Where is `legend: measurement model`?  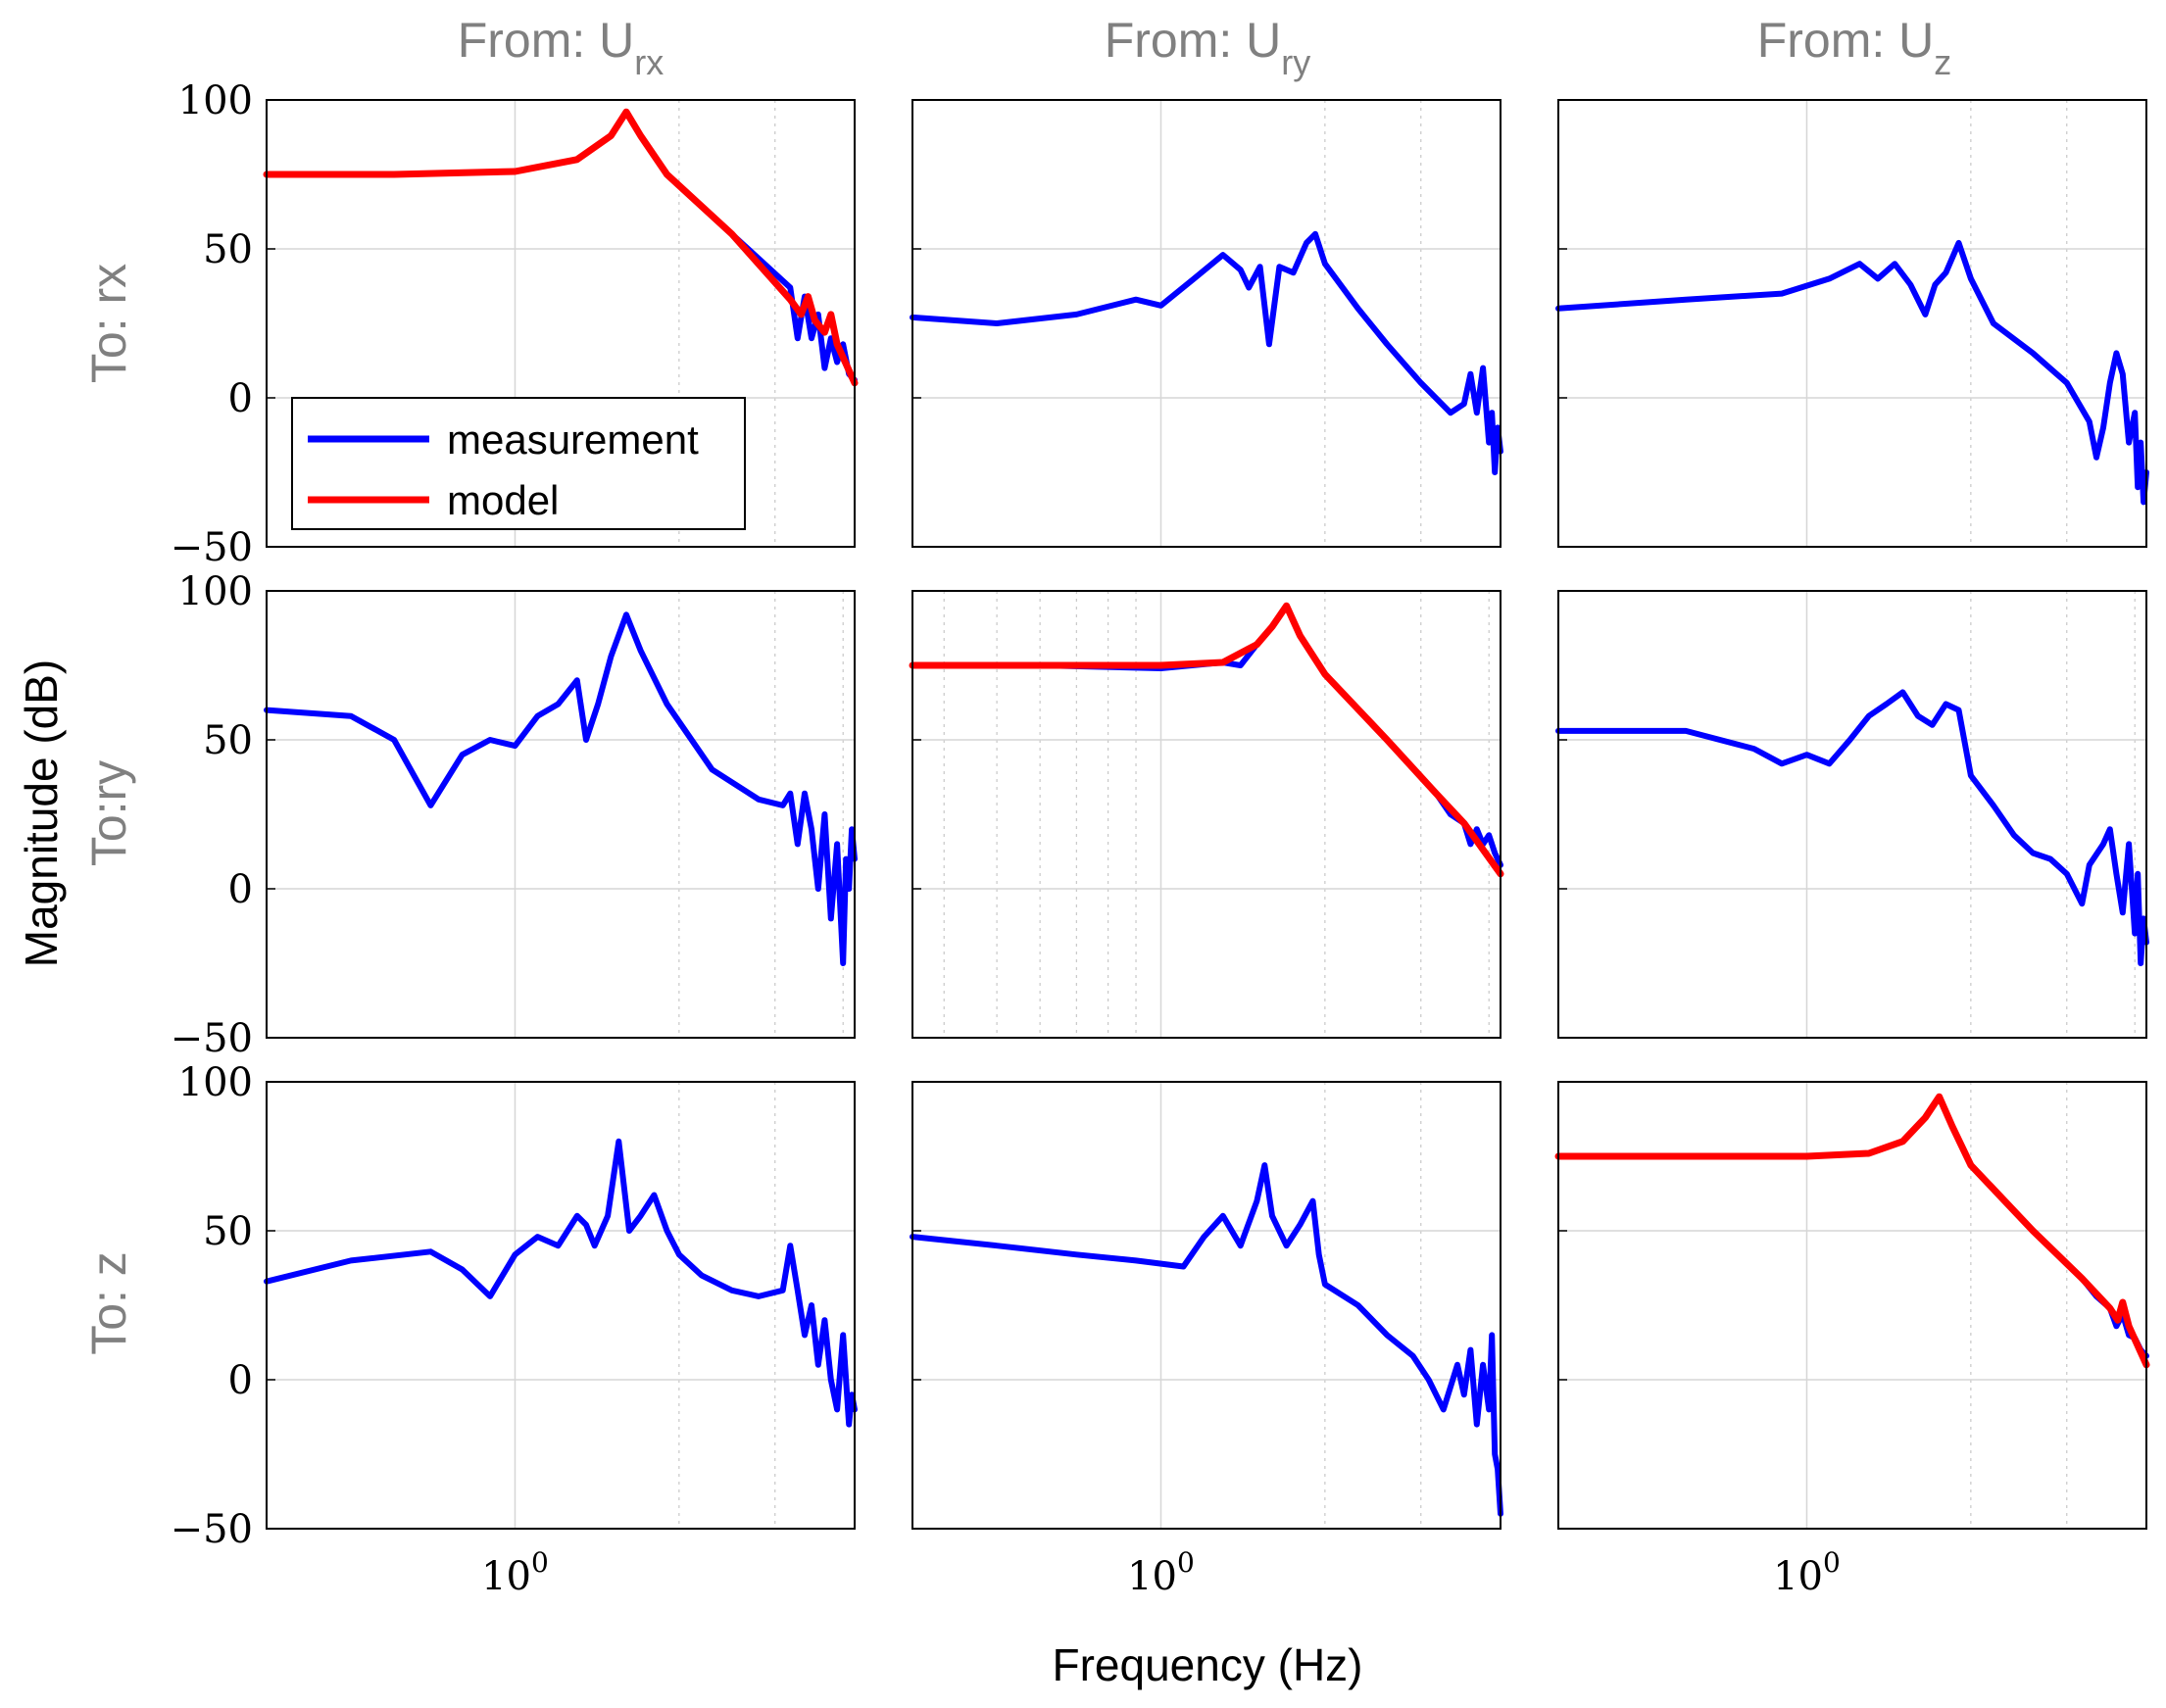
legend: measurement model is located at coordinates (518, 463).